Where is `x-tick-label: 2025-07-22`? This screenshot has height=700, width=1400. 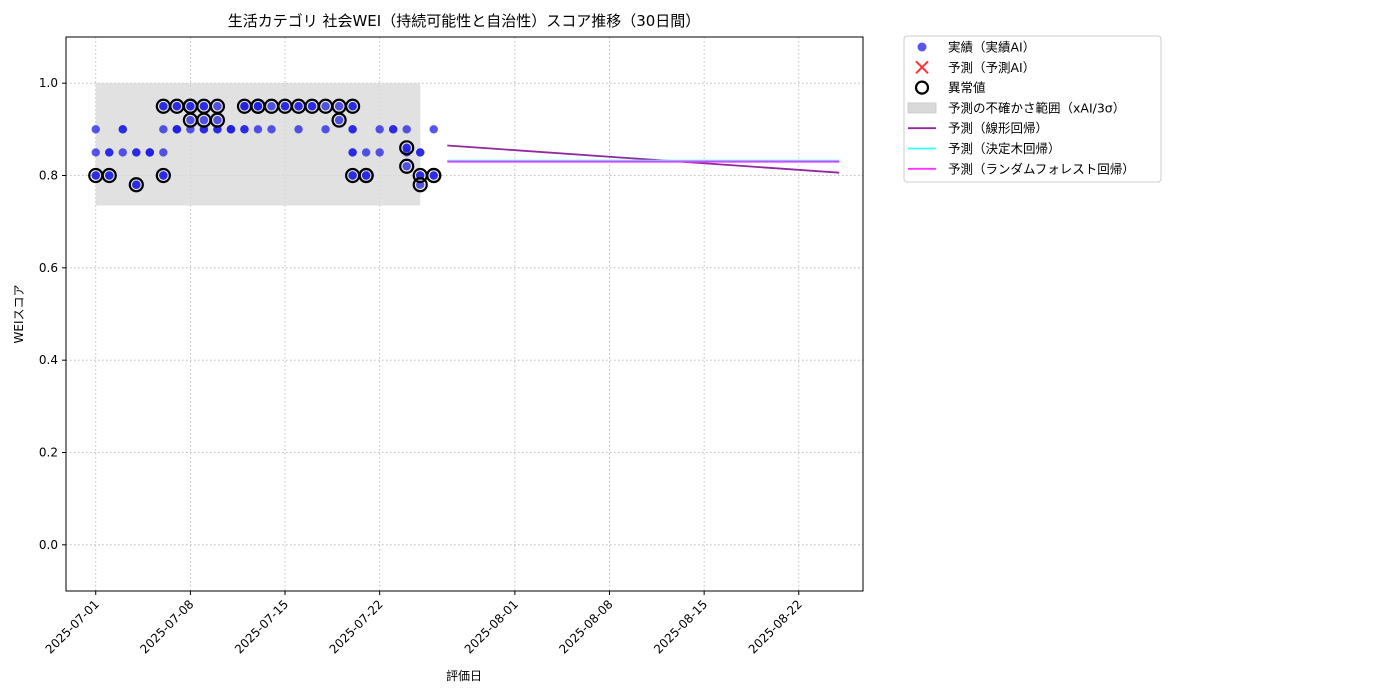
x-tick-label: 2025-07-22 is located at coordinates (356, 626).